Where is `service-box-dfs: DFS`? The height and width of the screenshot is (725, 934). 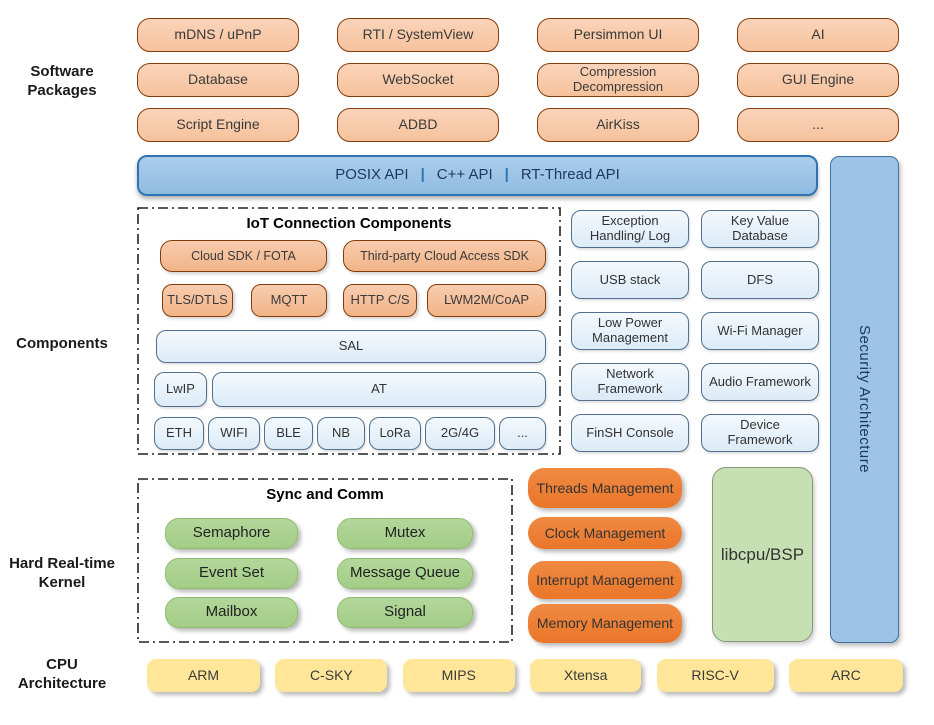 service-box-dfs: DFS is located at coordinates (760, 280).